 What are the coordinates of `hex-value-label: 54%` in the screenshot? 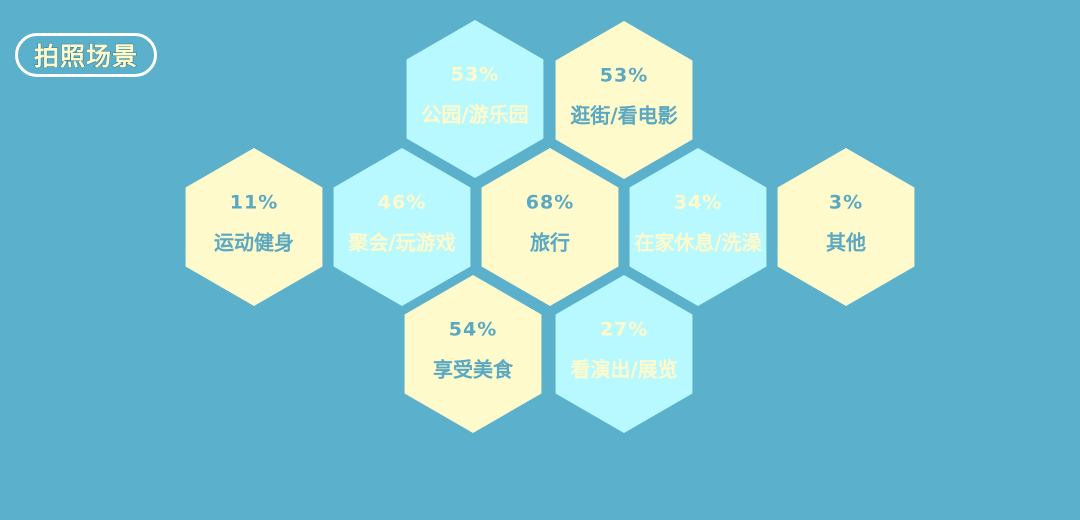 It's located at (473, 330).